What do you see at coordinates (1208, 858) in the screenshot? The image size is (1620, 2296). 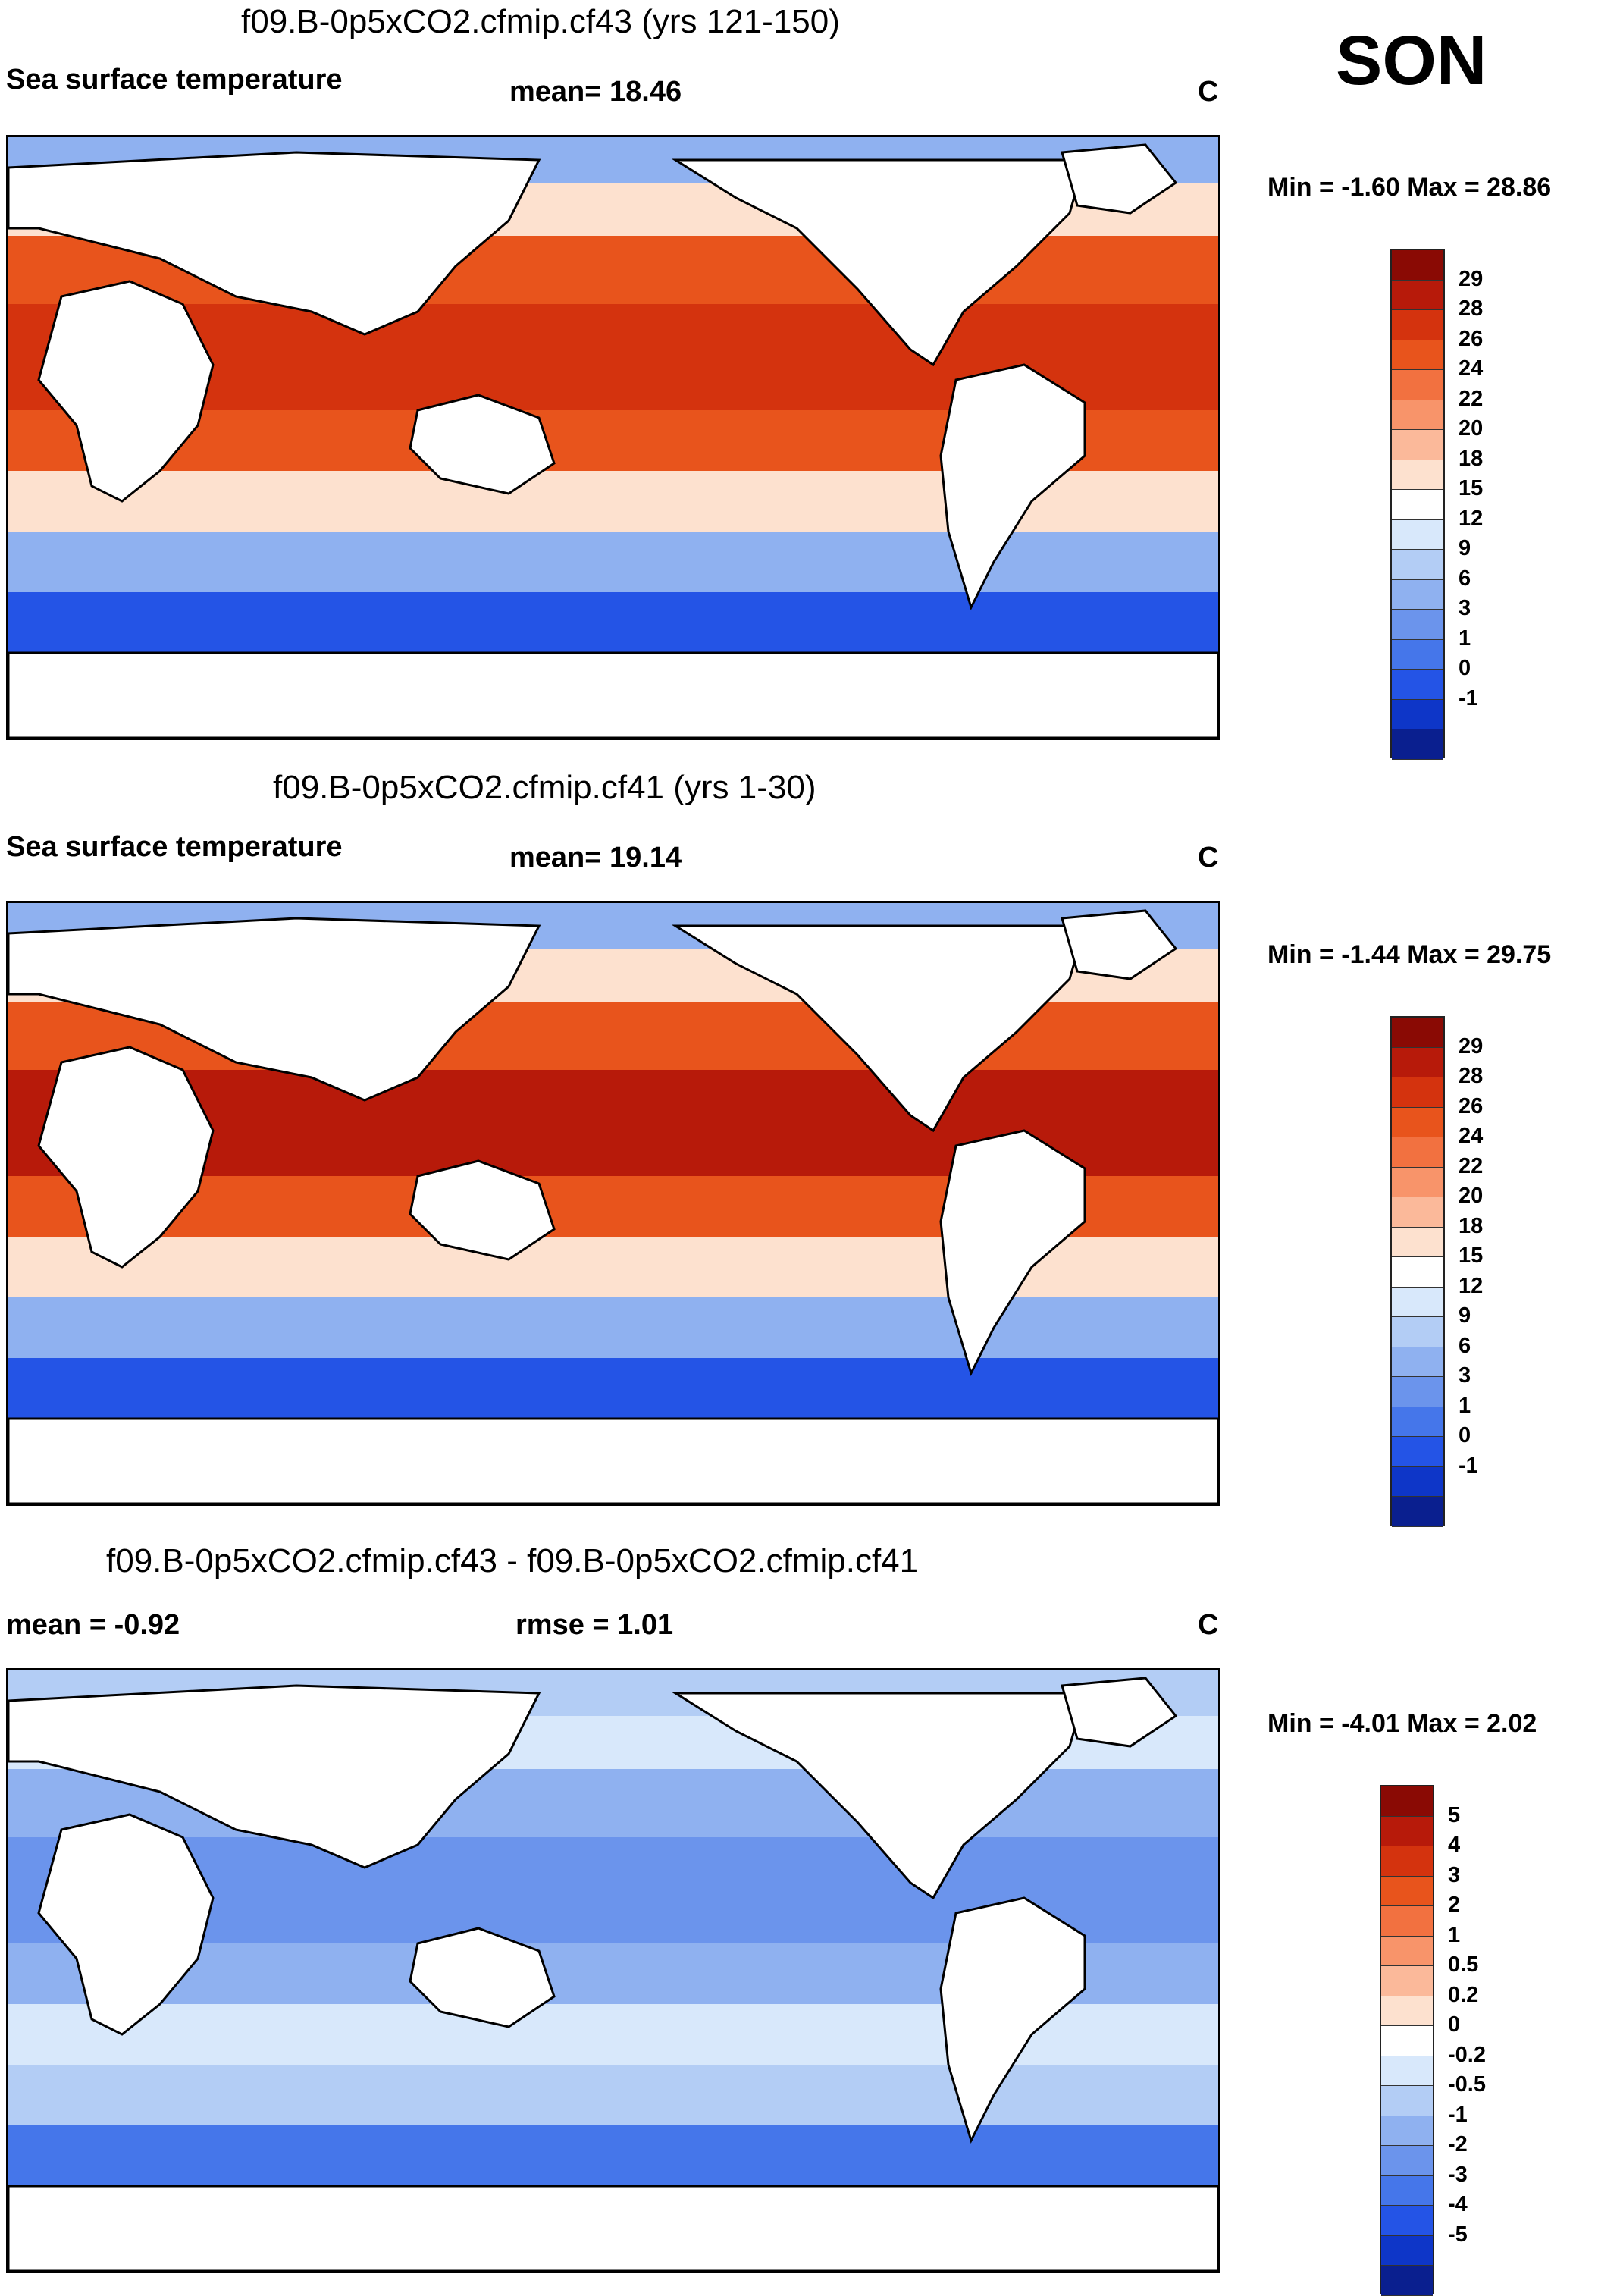 I see `panel-2-unit: C` at bounding box center [1208, 858].